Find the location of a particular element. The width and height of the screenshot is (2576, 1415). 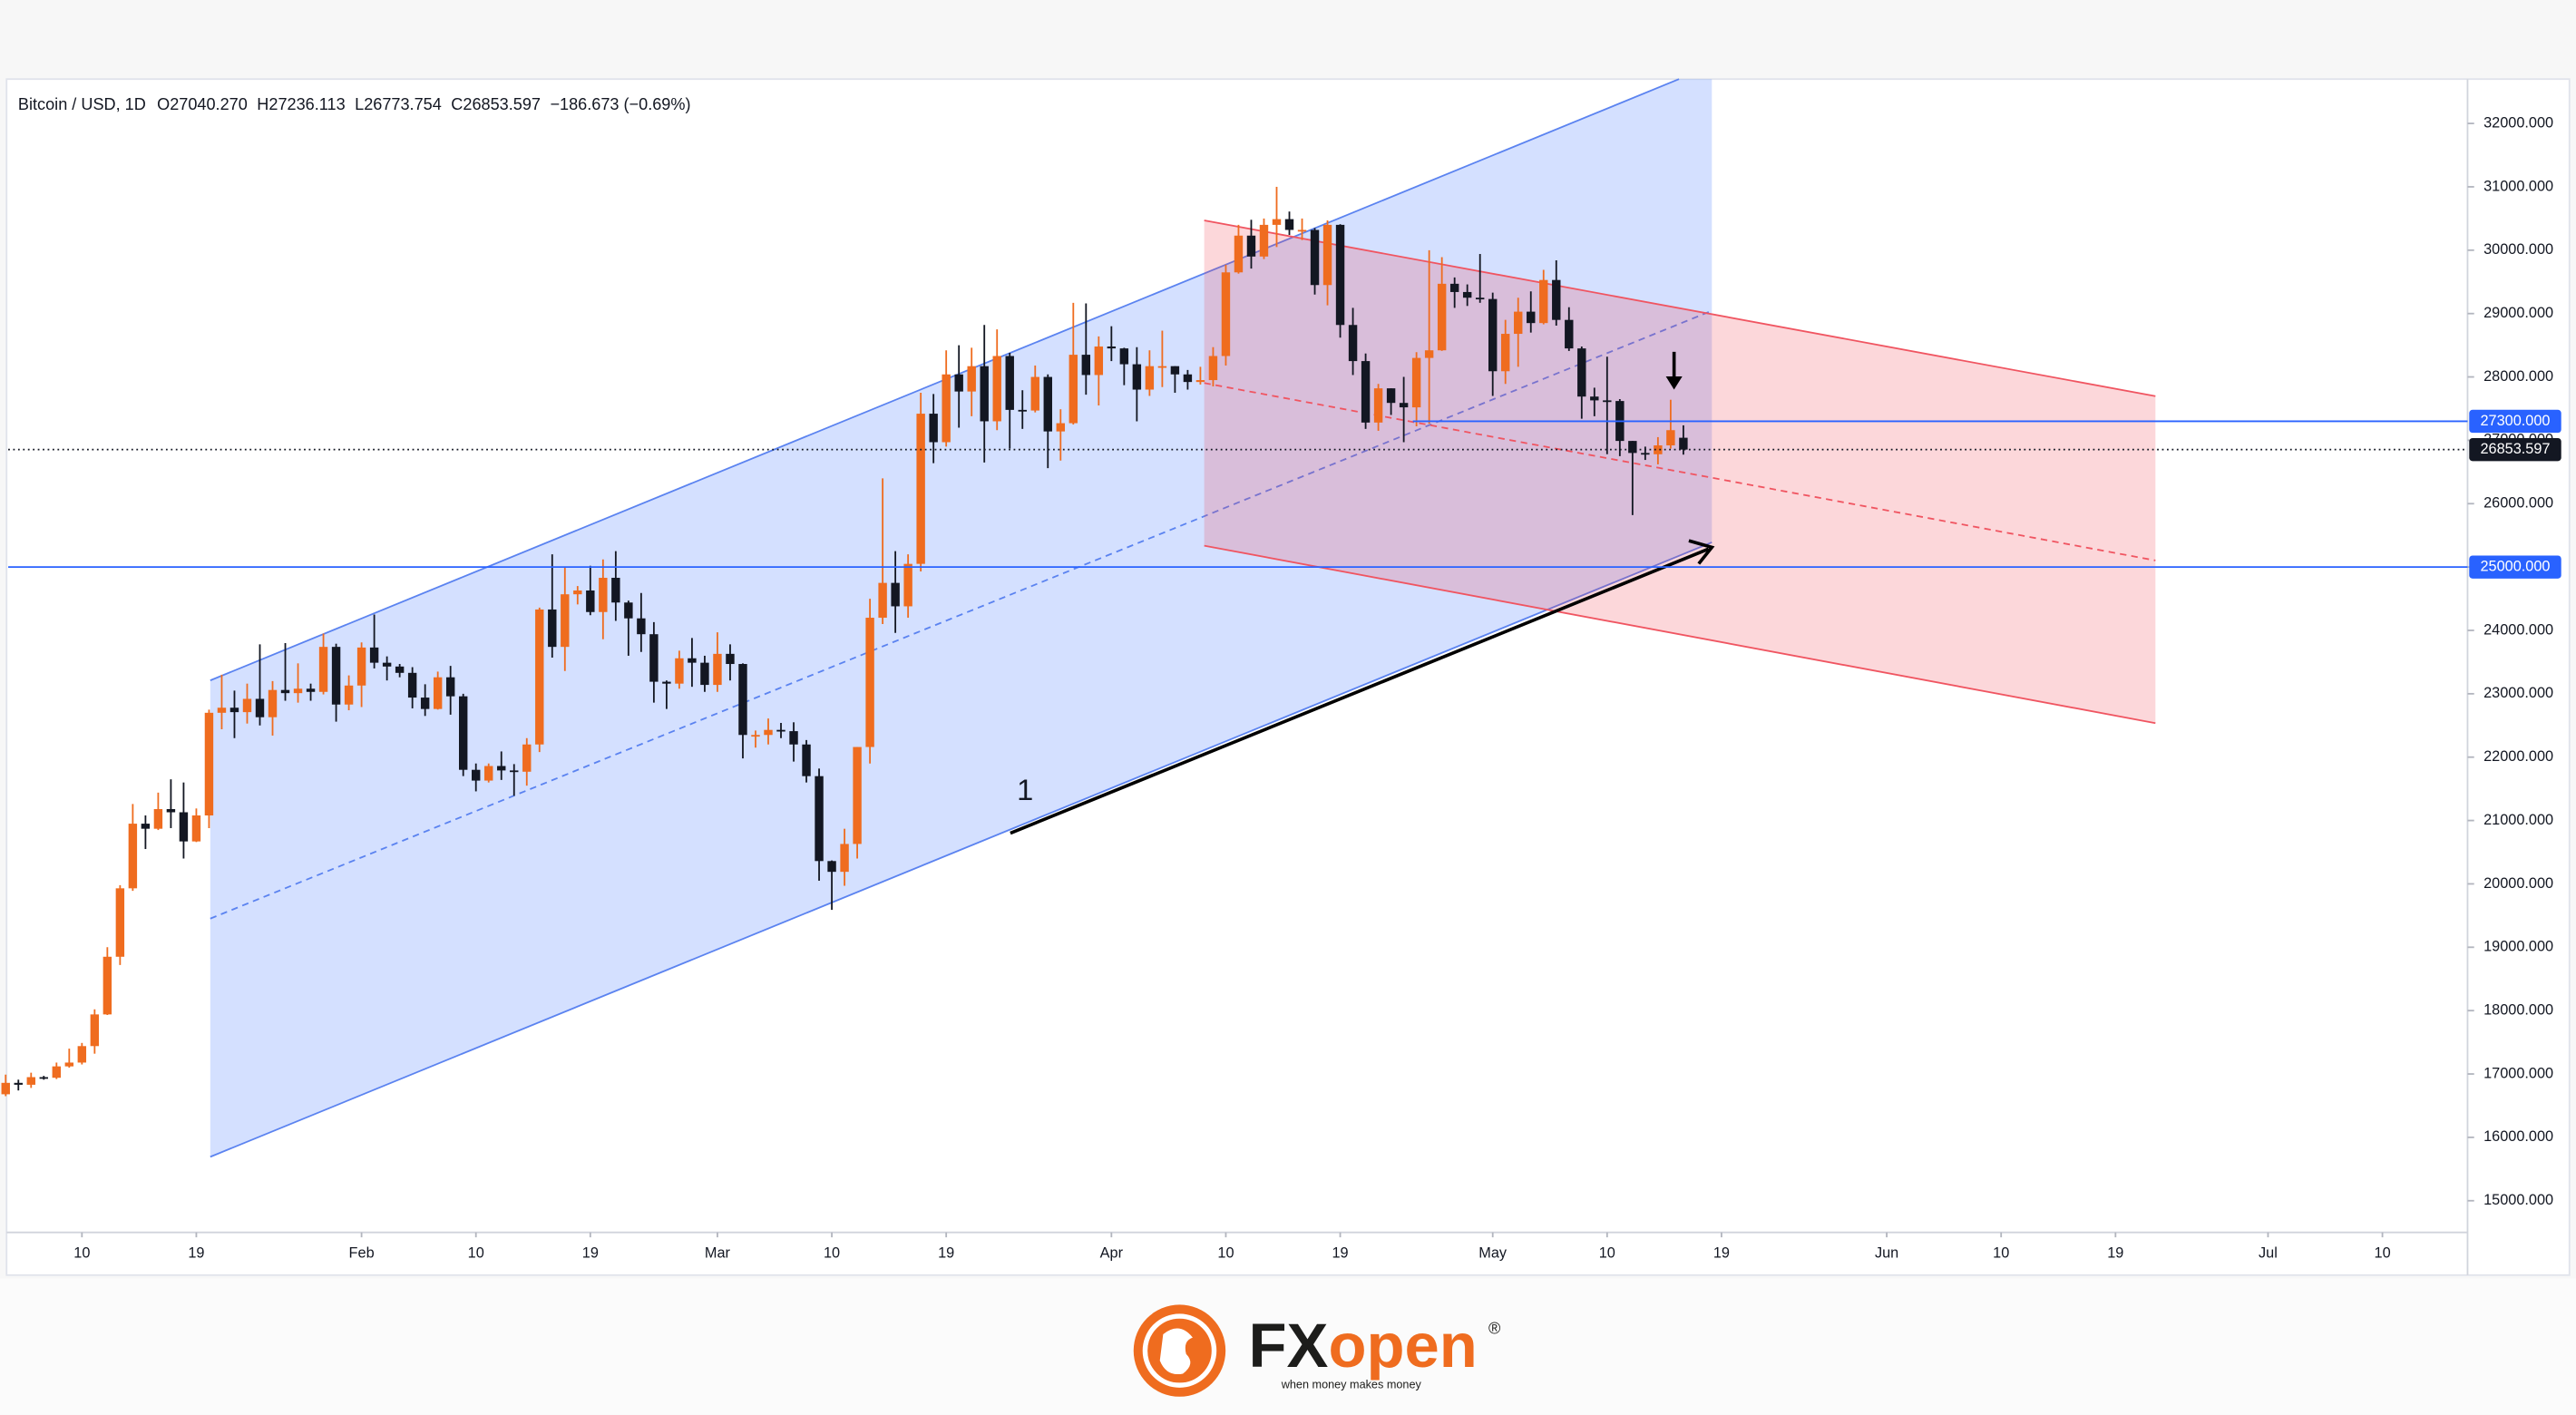

y-tick-label: 24000.000 is located at coordinates (2518, 630).